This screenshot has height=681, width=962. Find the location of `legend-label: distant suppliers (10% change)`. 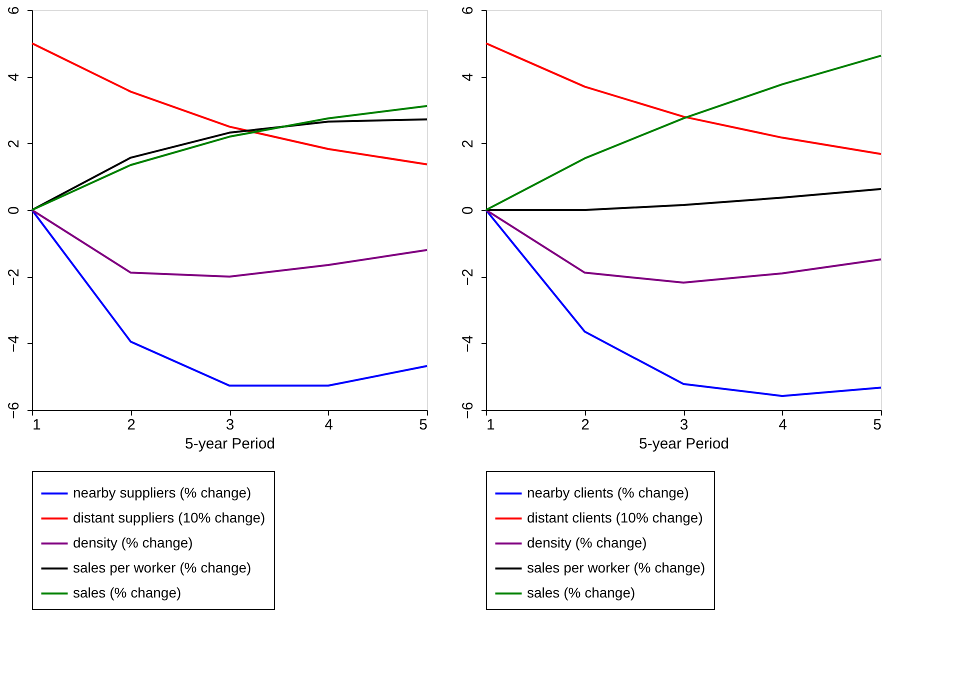

legend-label: distant suppliers (10% change) is located at coordinates (169, 518).